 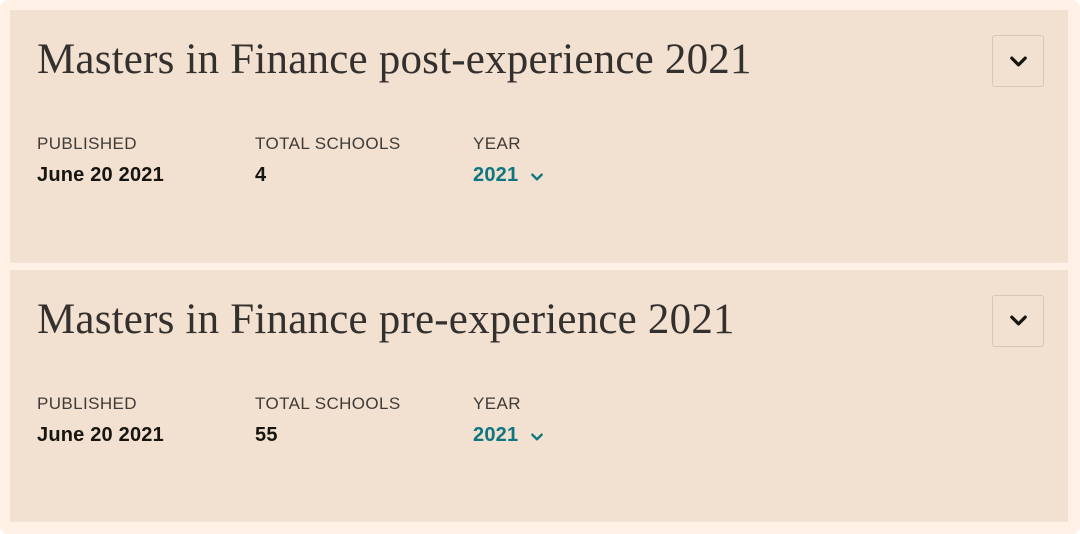 I want to click on panel-header: Masters in Finance pre-experience 2021, so click(x=540, y=320).